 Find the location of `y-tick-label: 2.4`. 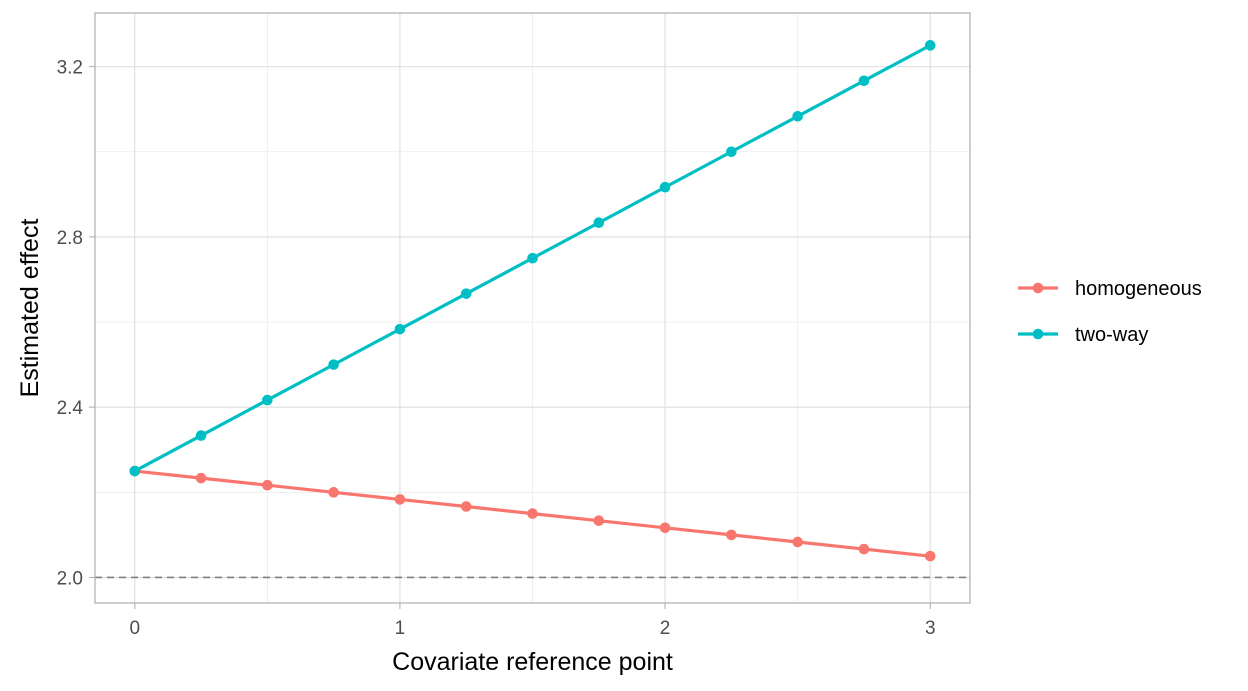

y-tick-label: 2.4 is located at coordinates (70, 408).